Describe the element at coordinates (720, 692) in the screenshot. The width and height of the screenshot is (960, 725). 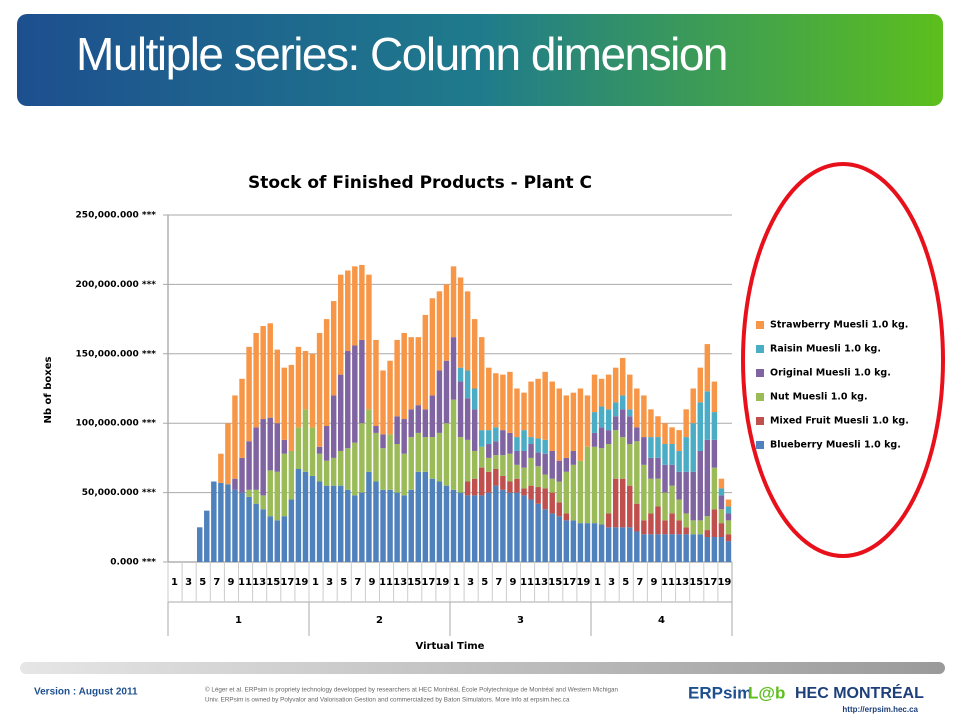
I see `logo-erpsim: ERPsim` at that location.